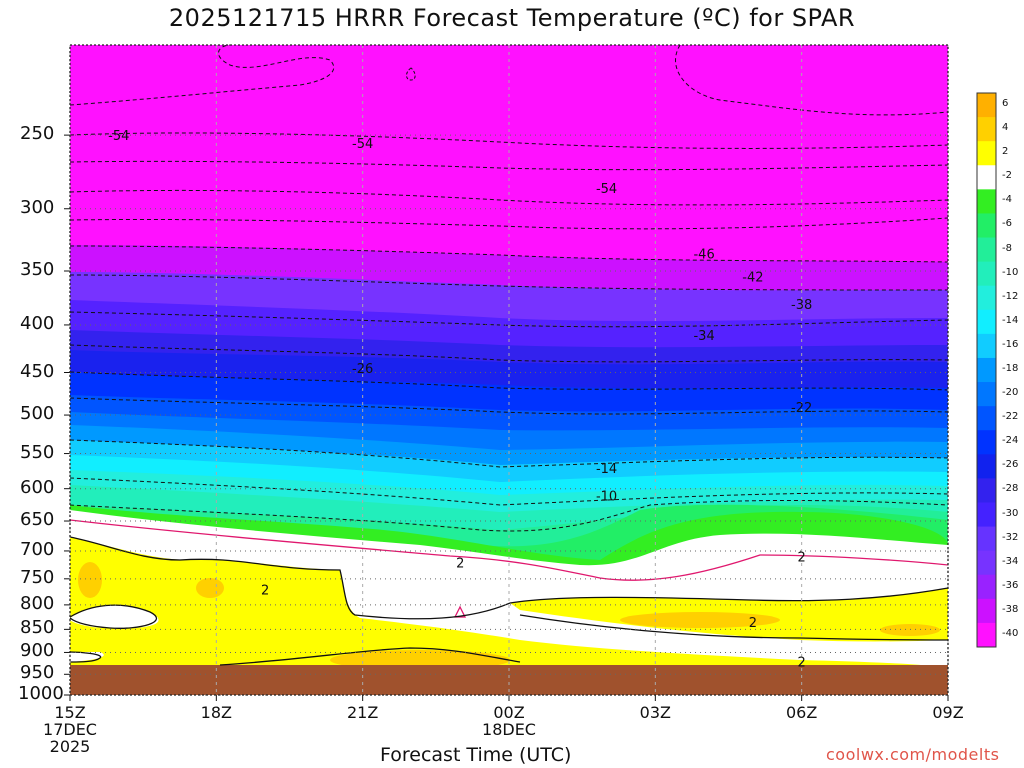  I want to click on freezing-loop, so click(460, 611).